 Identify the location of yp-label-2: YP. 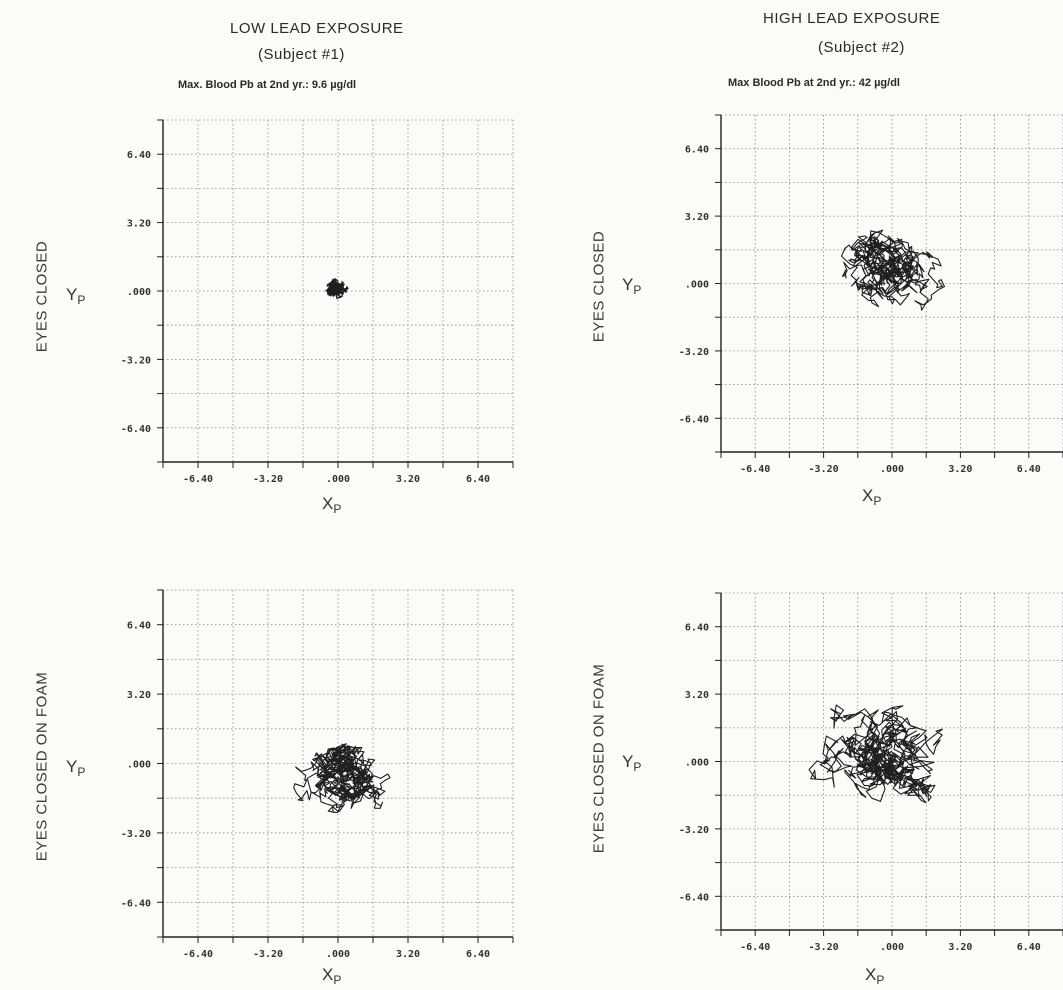
(632, 286).